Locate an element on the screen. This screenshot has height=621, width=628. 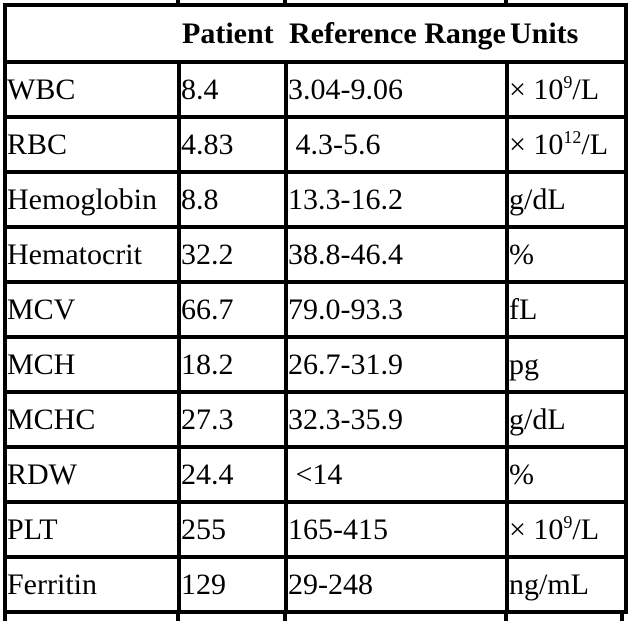
table-row-mcv: MCV 66.7 79.0-93.3 fL is located at coordinates (315, 309).